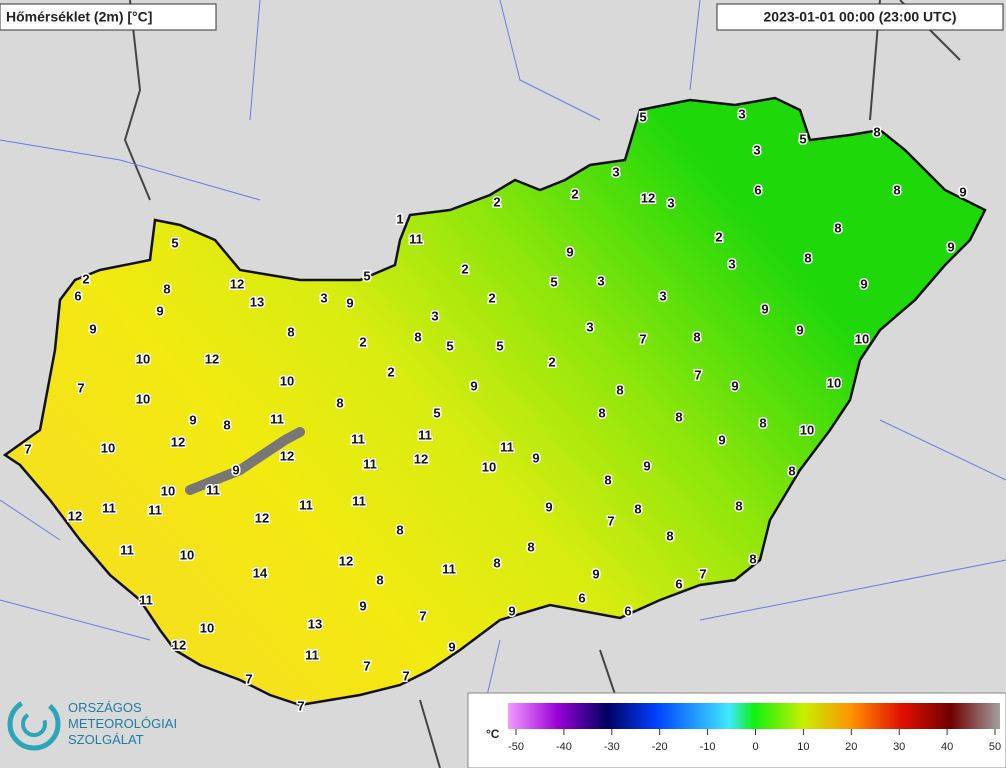 This screenshot has width=1006, height=768. I want to click on legend-tick-label: 30, so click(899, 747).